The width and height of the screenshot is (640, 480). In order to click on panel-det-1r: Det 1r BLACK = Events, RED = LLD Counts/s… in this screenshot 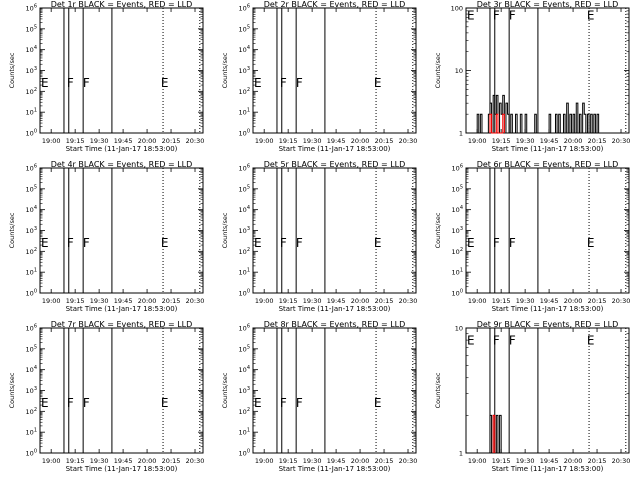, I will do `click(106, 76)`.